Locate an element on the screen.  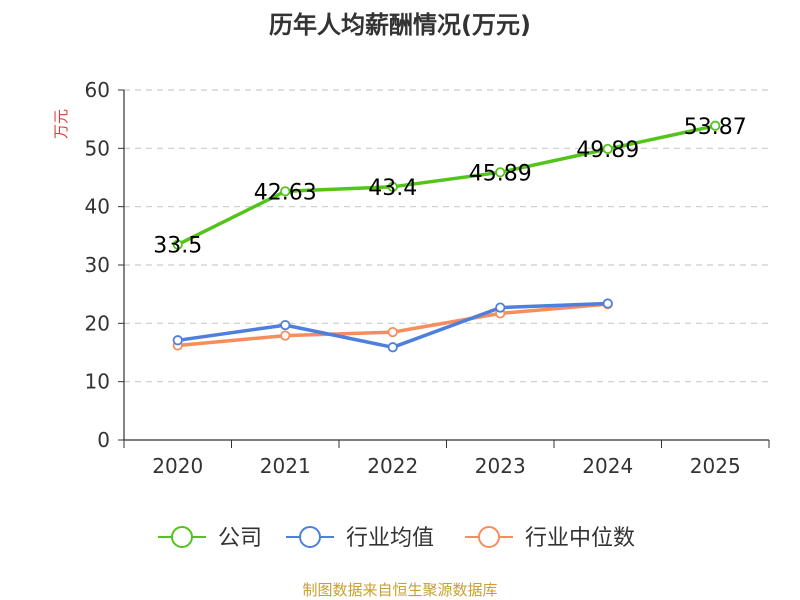
legend-label: 行业均值 is located at coordinates (390, 538).